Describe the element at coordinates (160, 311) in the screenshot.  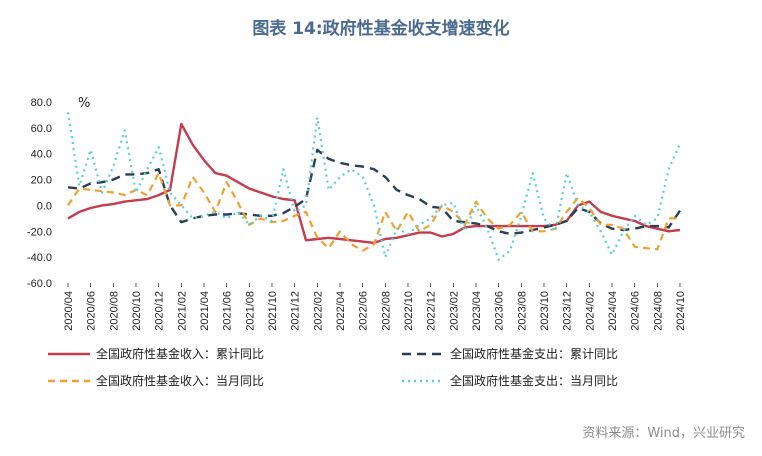
I see `x-tick-label: 2020/12` at that location.